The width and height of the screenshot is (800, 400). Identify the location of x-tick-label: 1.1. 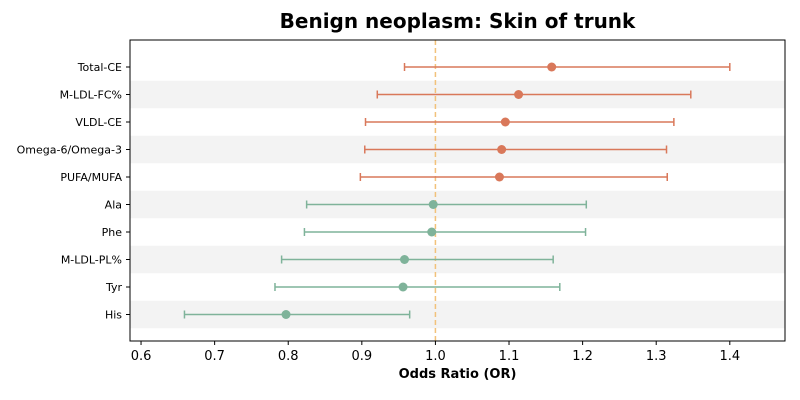
(509, 356).